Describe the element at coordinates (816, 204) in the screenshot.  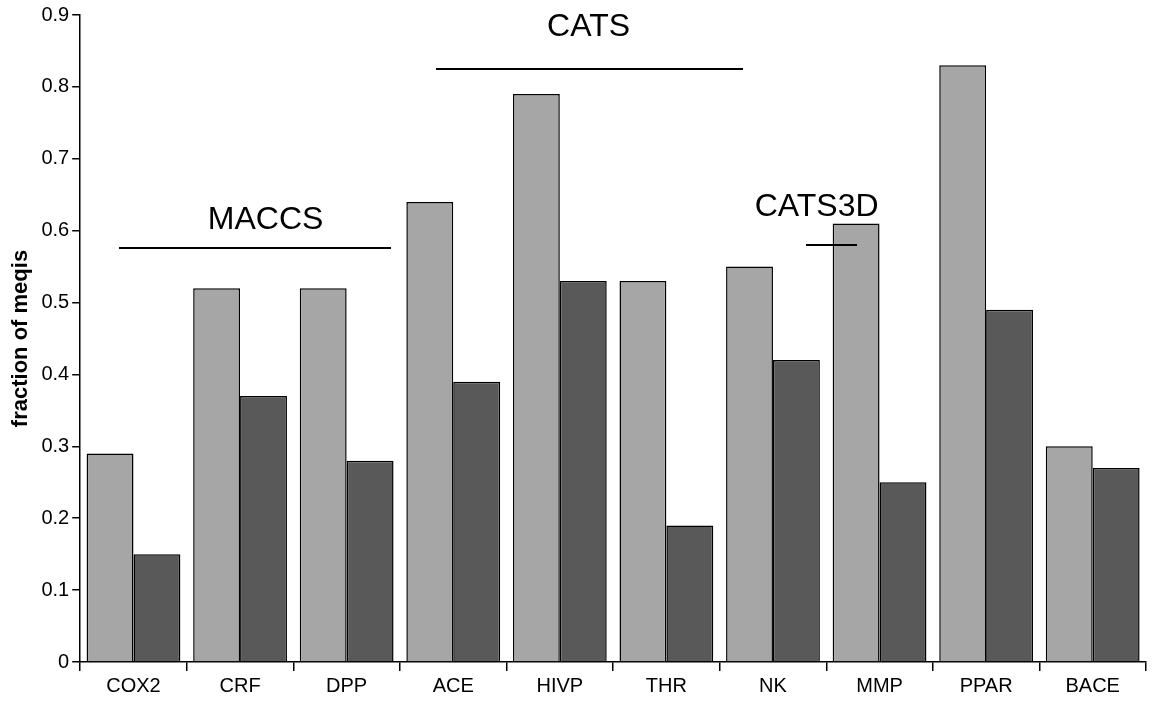
I see `annotation: CATS3D` at that location.